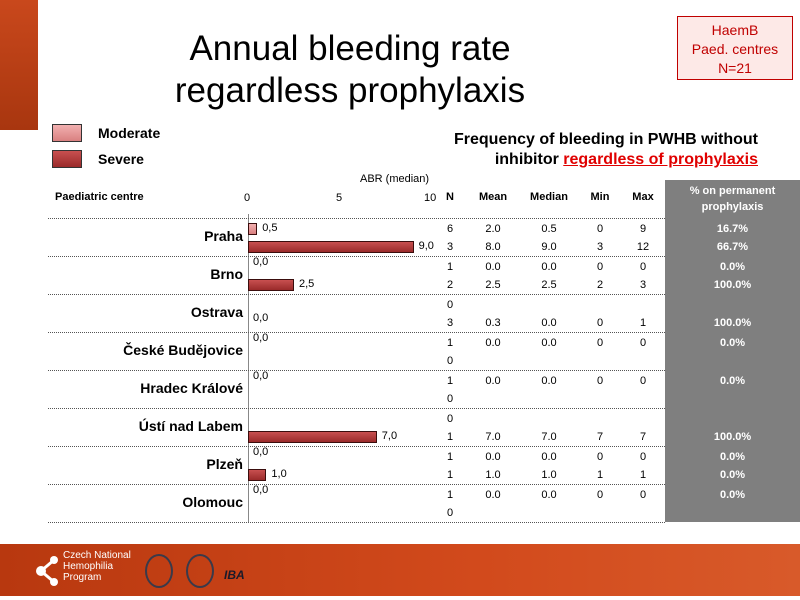 Image resolution: width=800 pixels, height=600 pixels. I want to click on cell-mean: 0.0, so click(493, 381).